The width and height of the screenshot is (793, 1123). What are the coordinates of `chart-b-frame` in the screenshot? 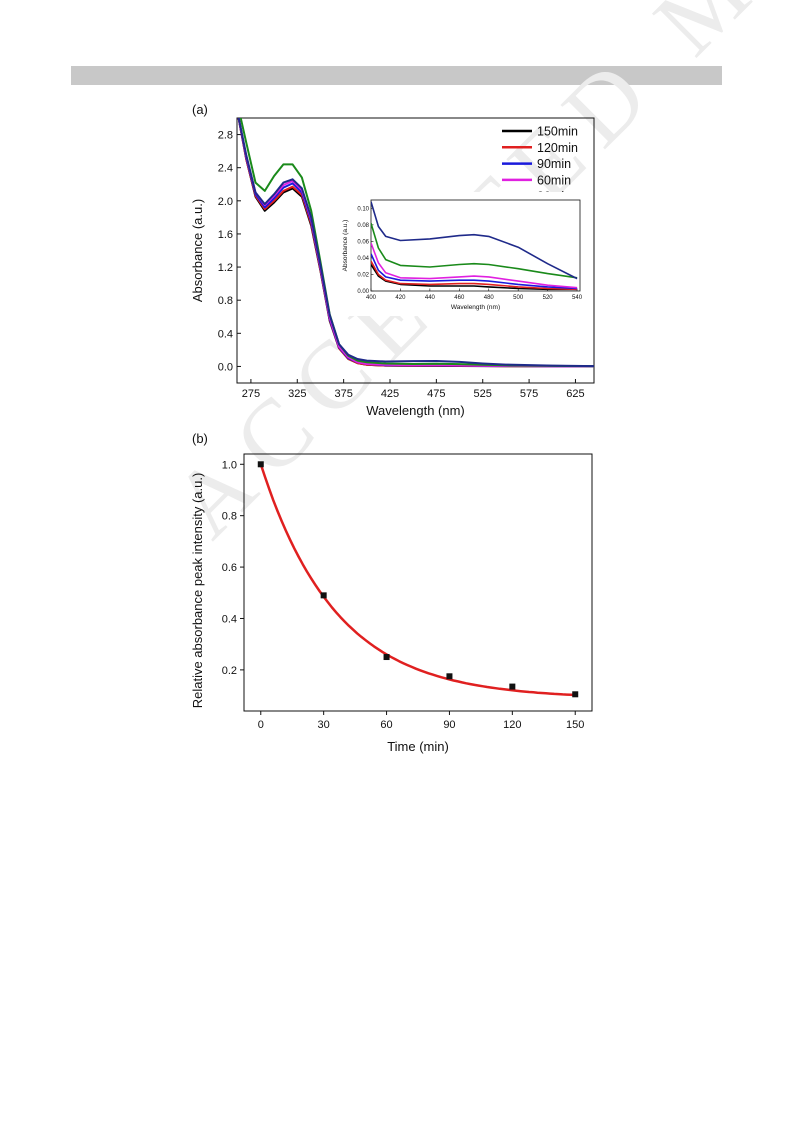 It's located at (418, 582).